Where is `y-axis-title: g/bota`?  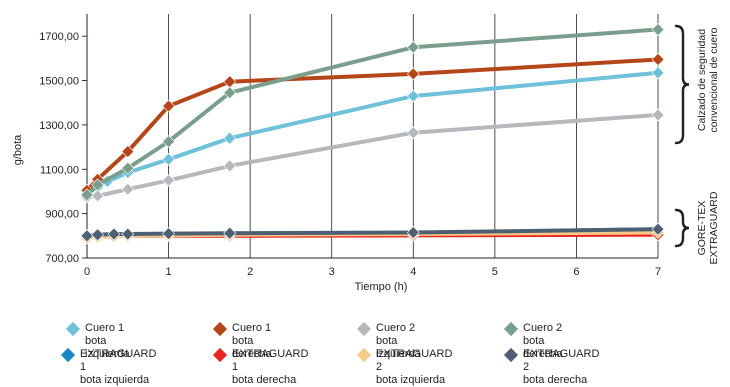
y-axis-title: g/bota is located at coordinates (18, 149).